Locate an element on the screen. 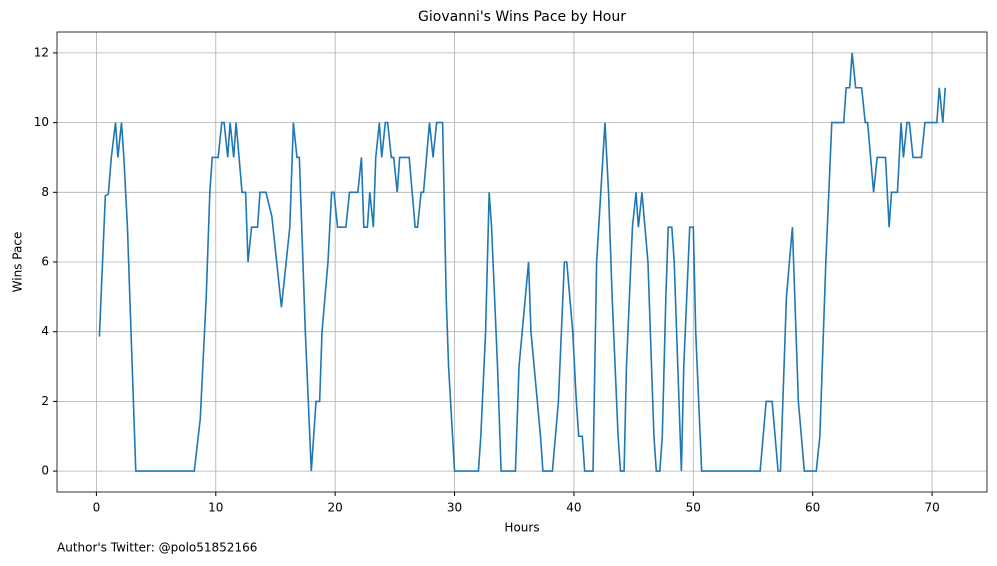 Image resolution: width=997 pixels, height=566 pixels. x-tick-label: 10 is located at coordinates (215, 508).